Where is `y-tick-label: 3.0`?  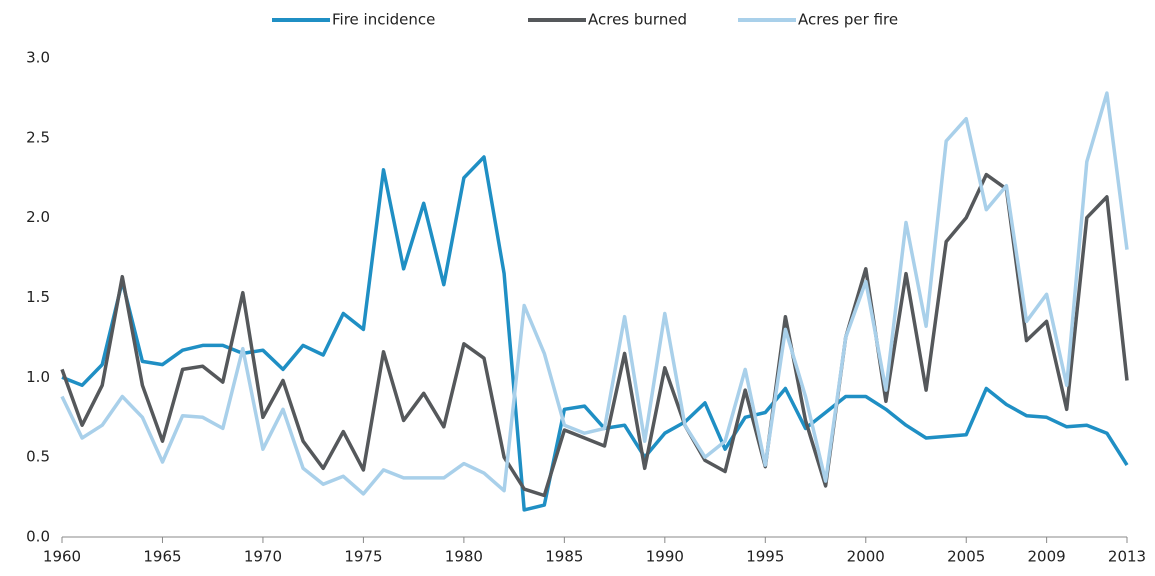 y-tick-label: 3.0 is located at coordinates (38, 58).